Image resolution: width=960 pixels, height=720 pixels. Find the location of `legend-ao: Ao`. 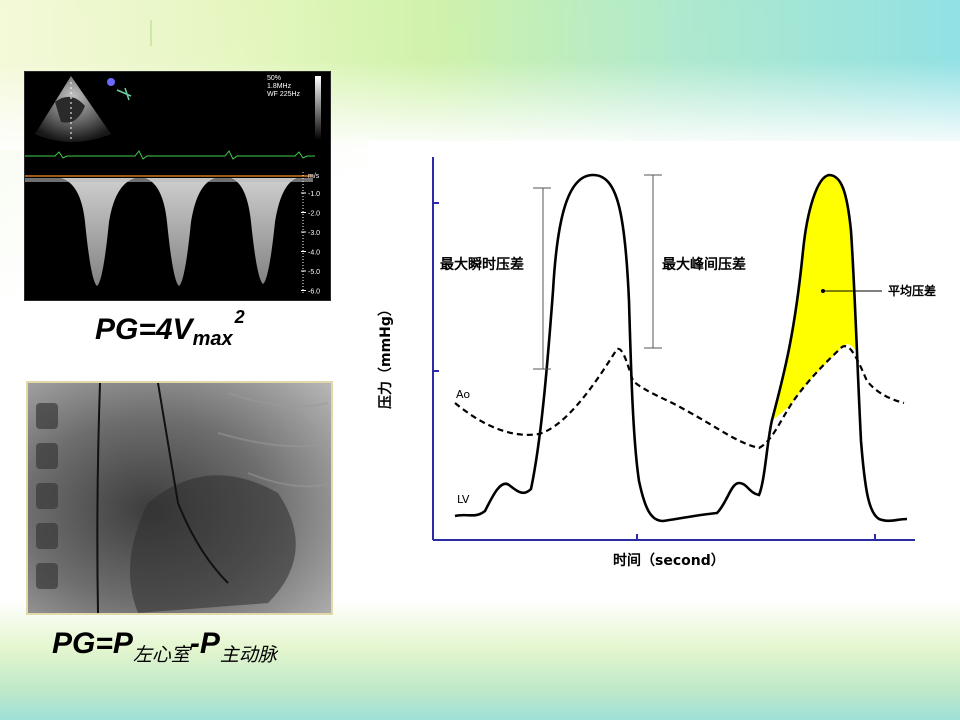

legend-ao: Ao is located at coordinates (463, 394).